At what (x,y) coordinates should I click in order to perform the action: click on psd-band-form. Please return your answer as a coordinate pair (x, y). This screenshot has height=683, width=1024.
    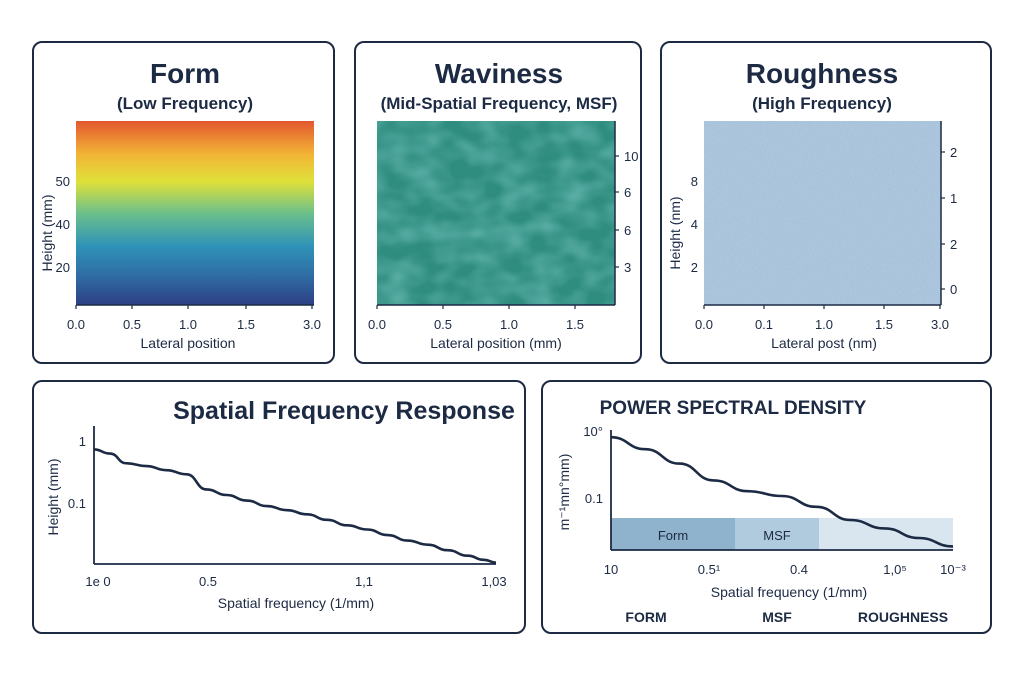
    Looking at the image, I should click on (673, 534).